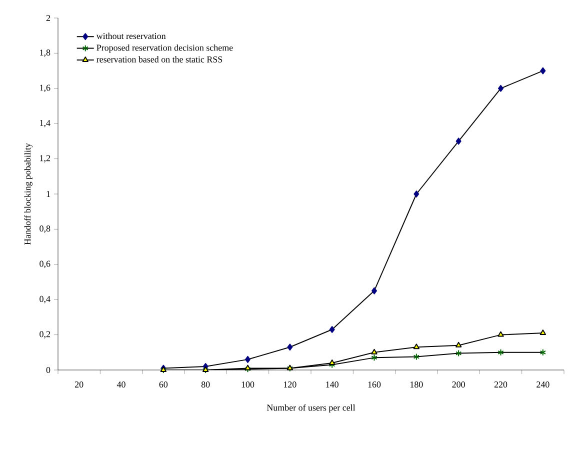  Describe the element at coordinates (290, 384) in the screenshot. I see `x-tick-label: 120` at that location.